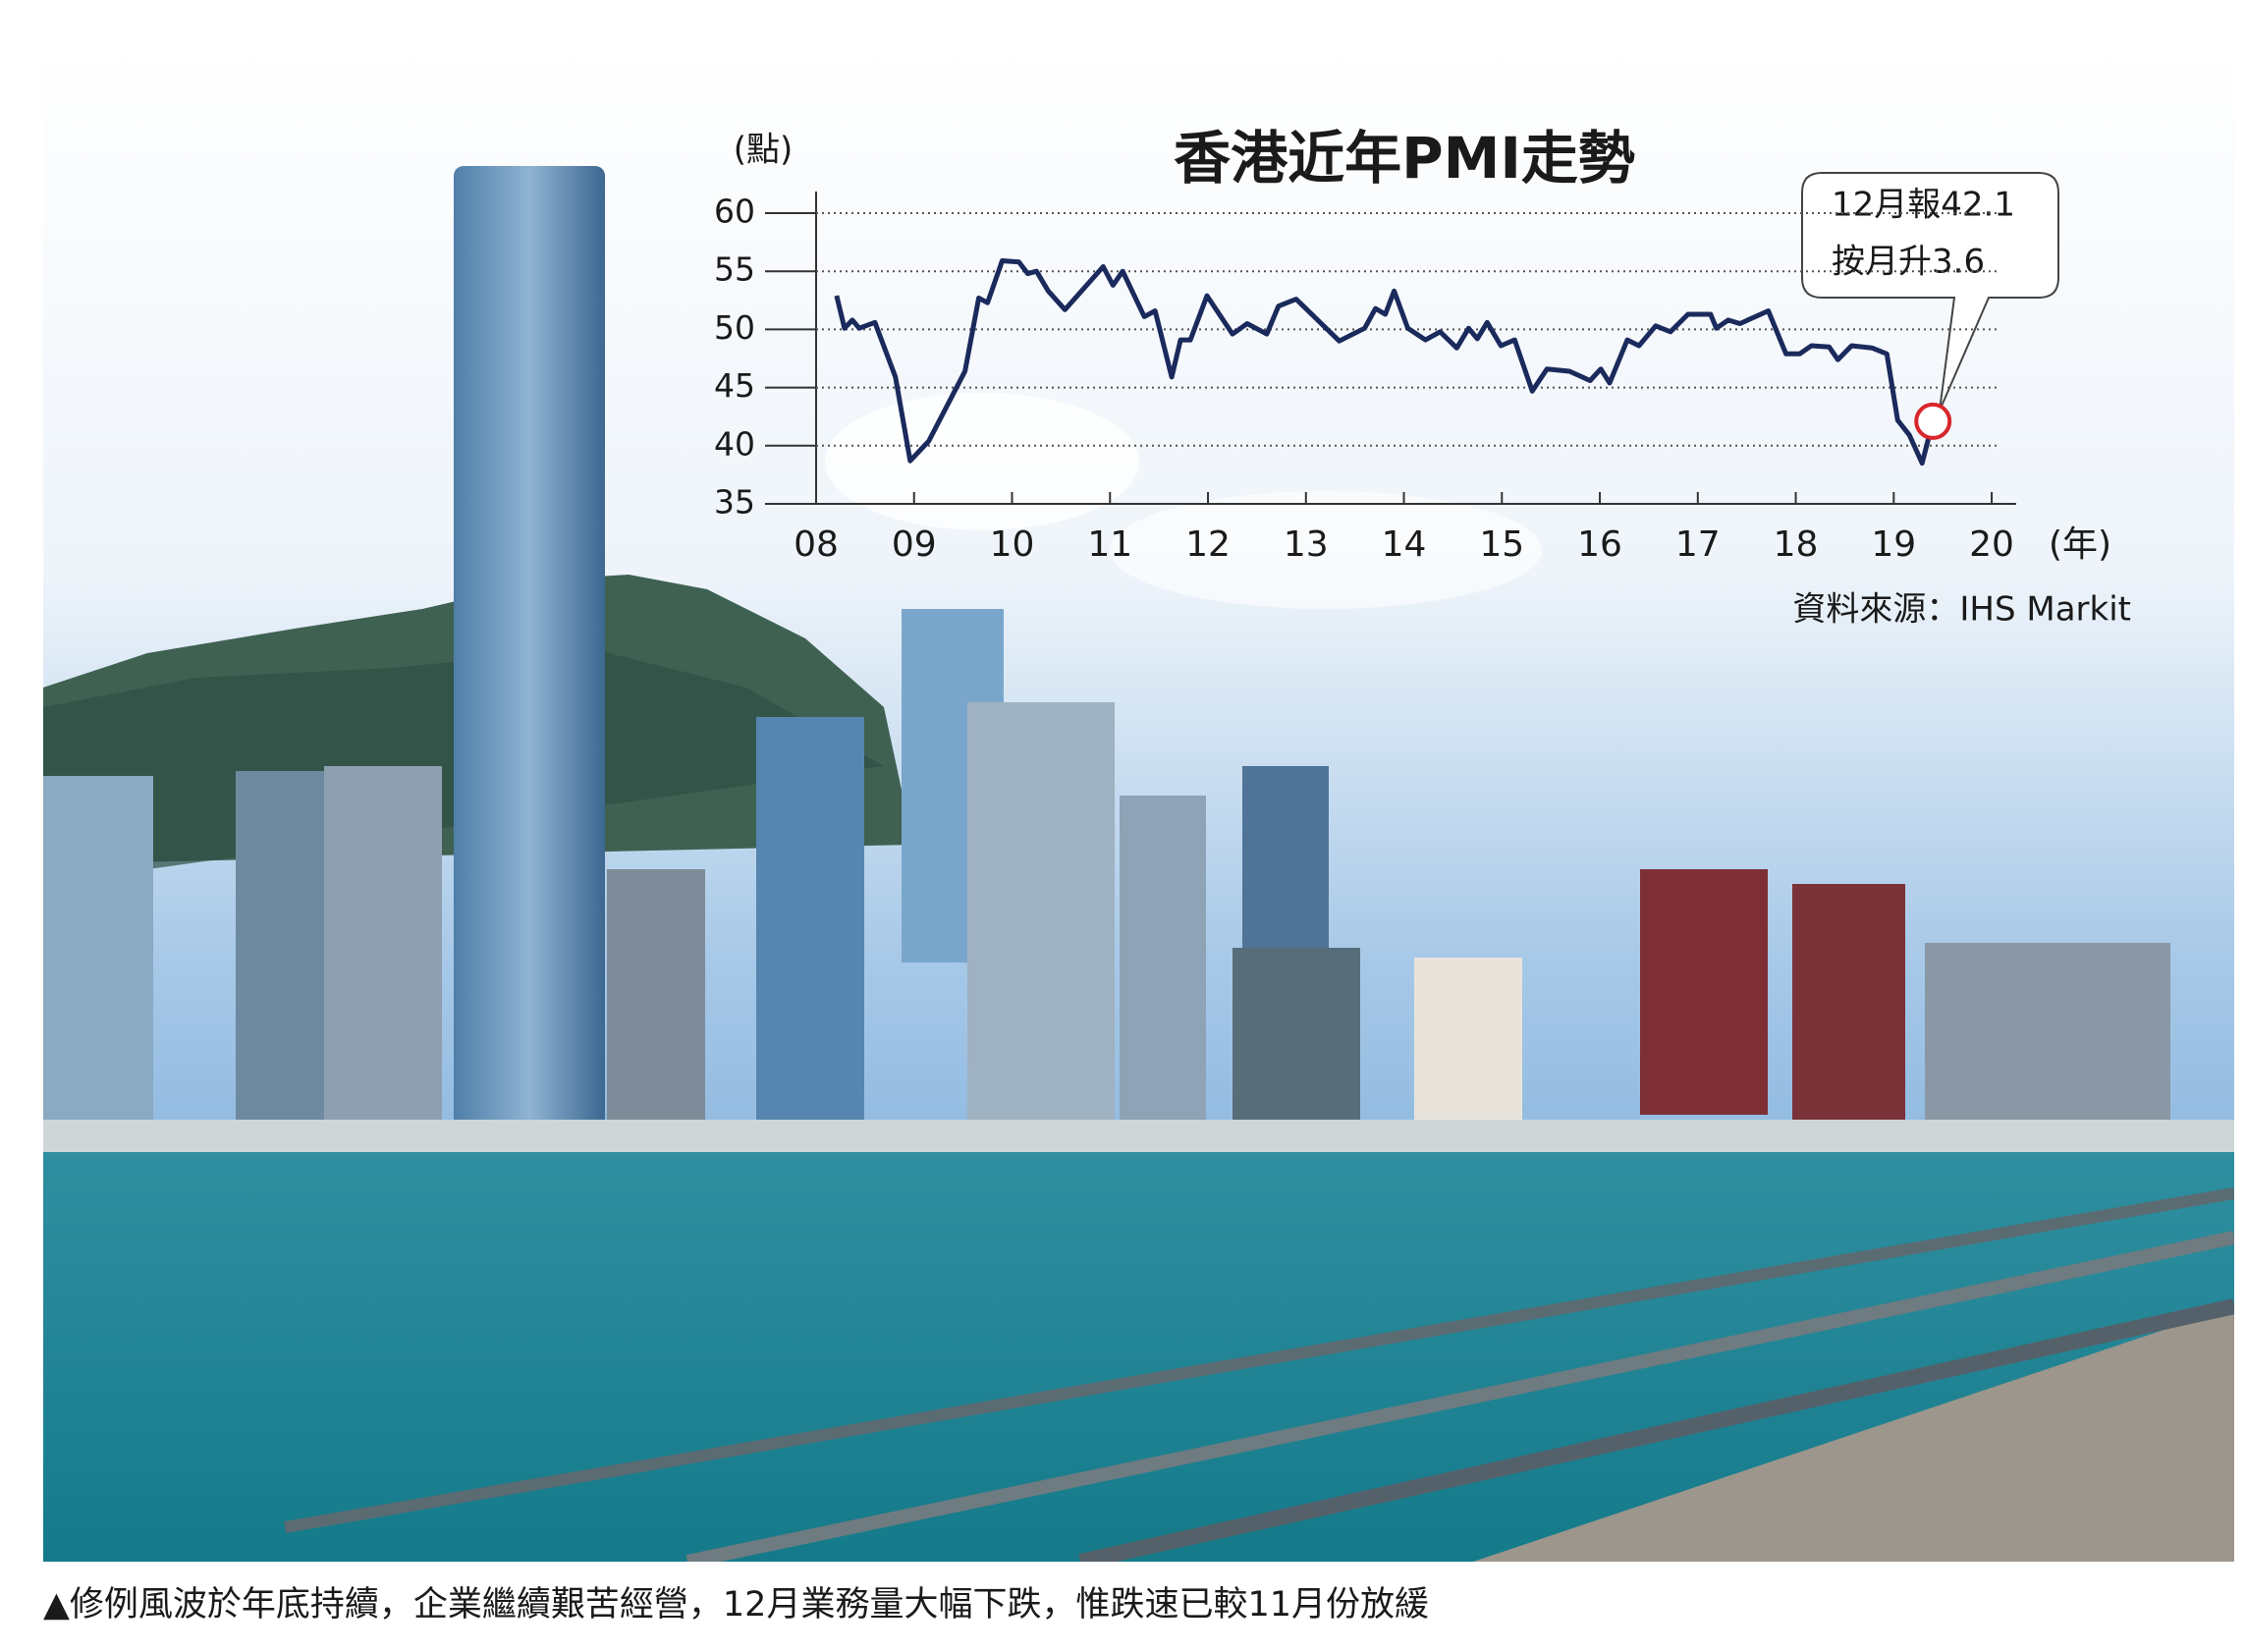  I want to click on chart-title: 香港近年PMI走勢, so click(1404, 158).